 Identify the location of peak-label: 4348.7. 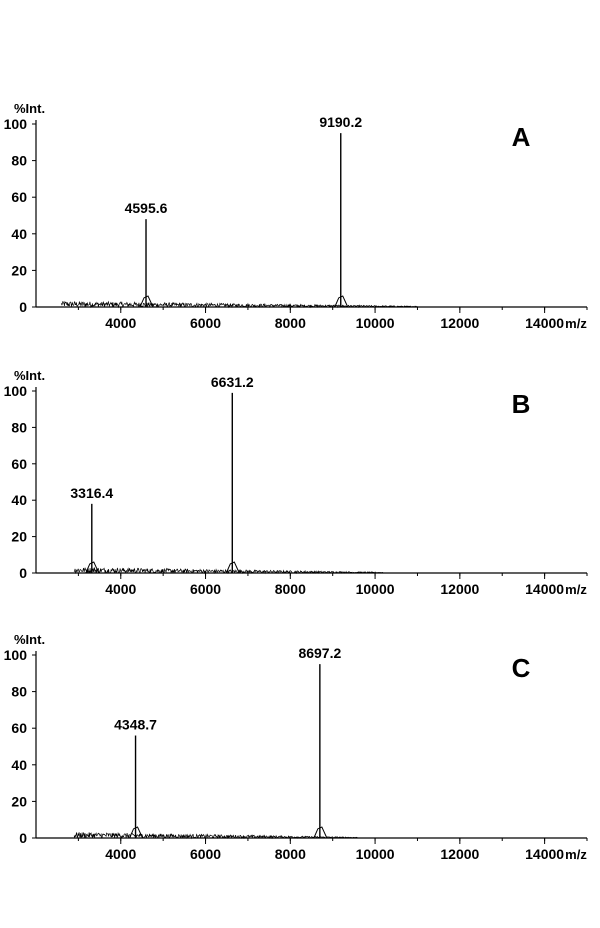
(135, 725).